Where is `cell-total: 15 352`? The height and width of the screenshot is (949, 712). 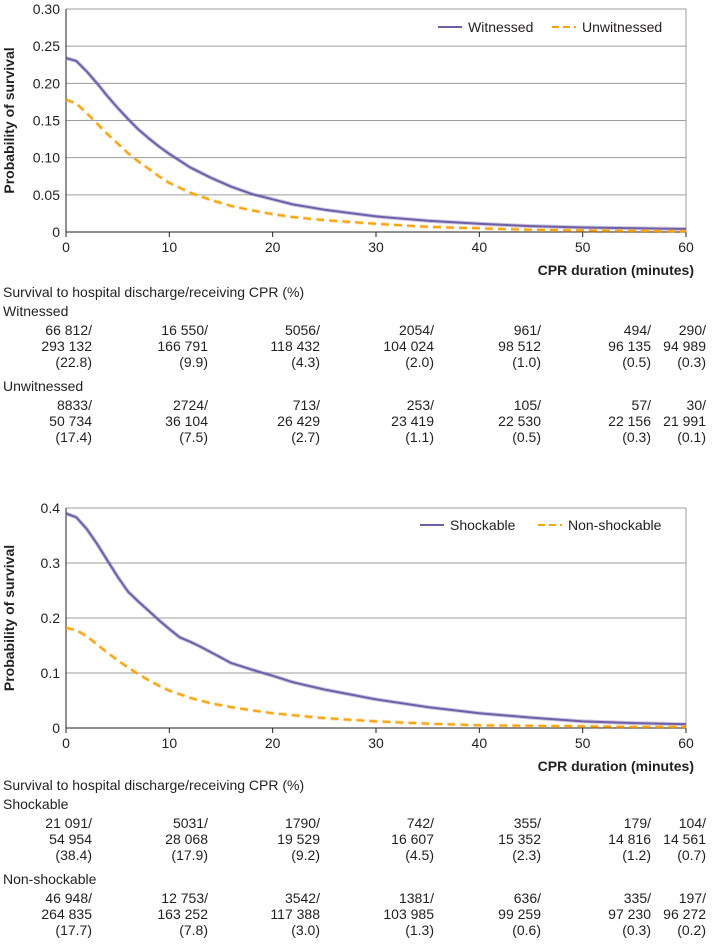 cell-total: 15 352 is located at coordinates (519, 839).